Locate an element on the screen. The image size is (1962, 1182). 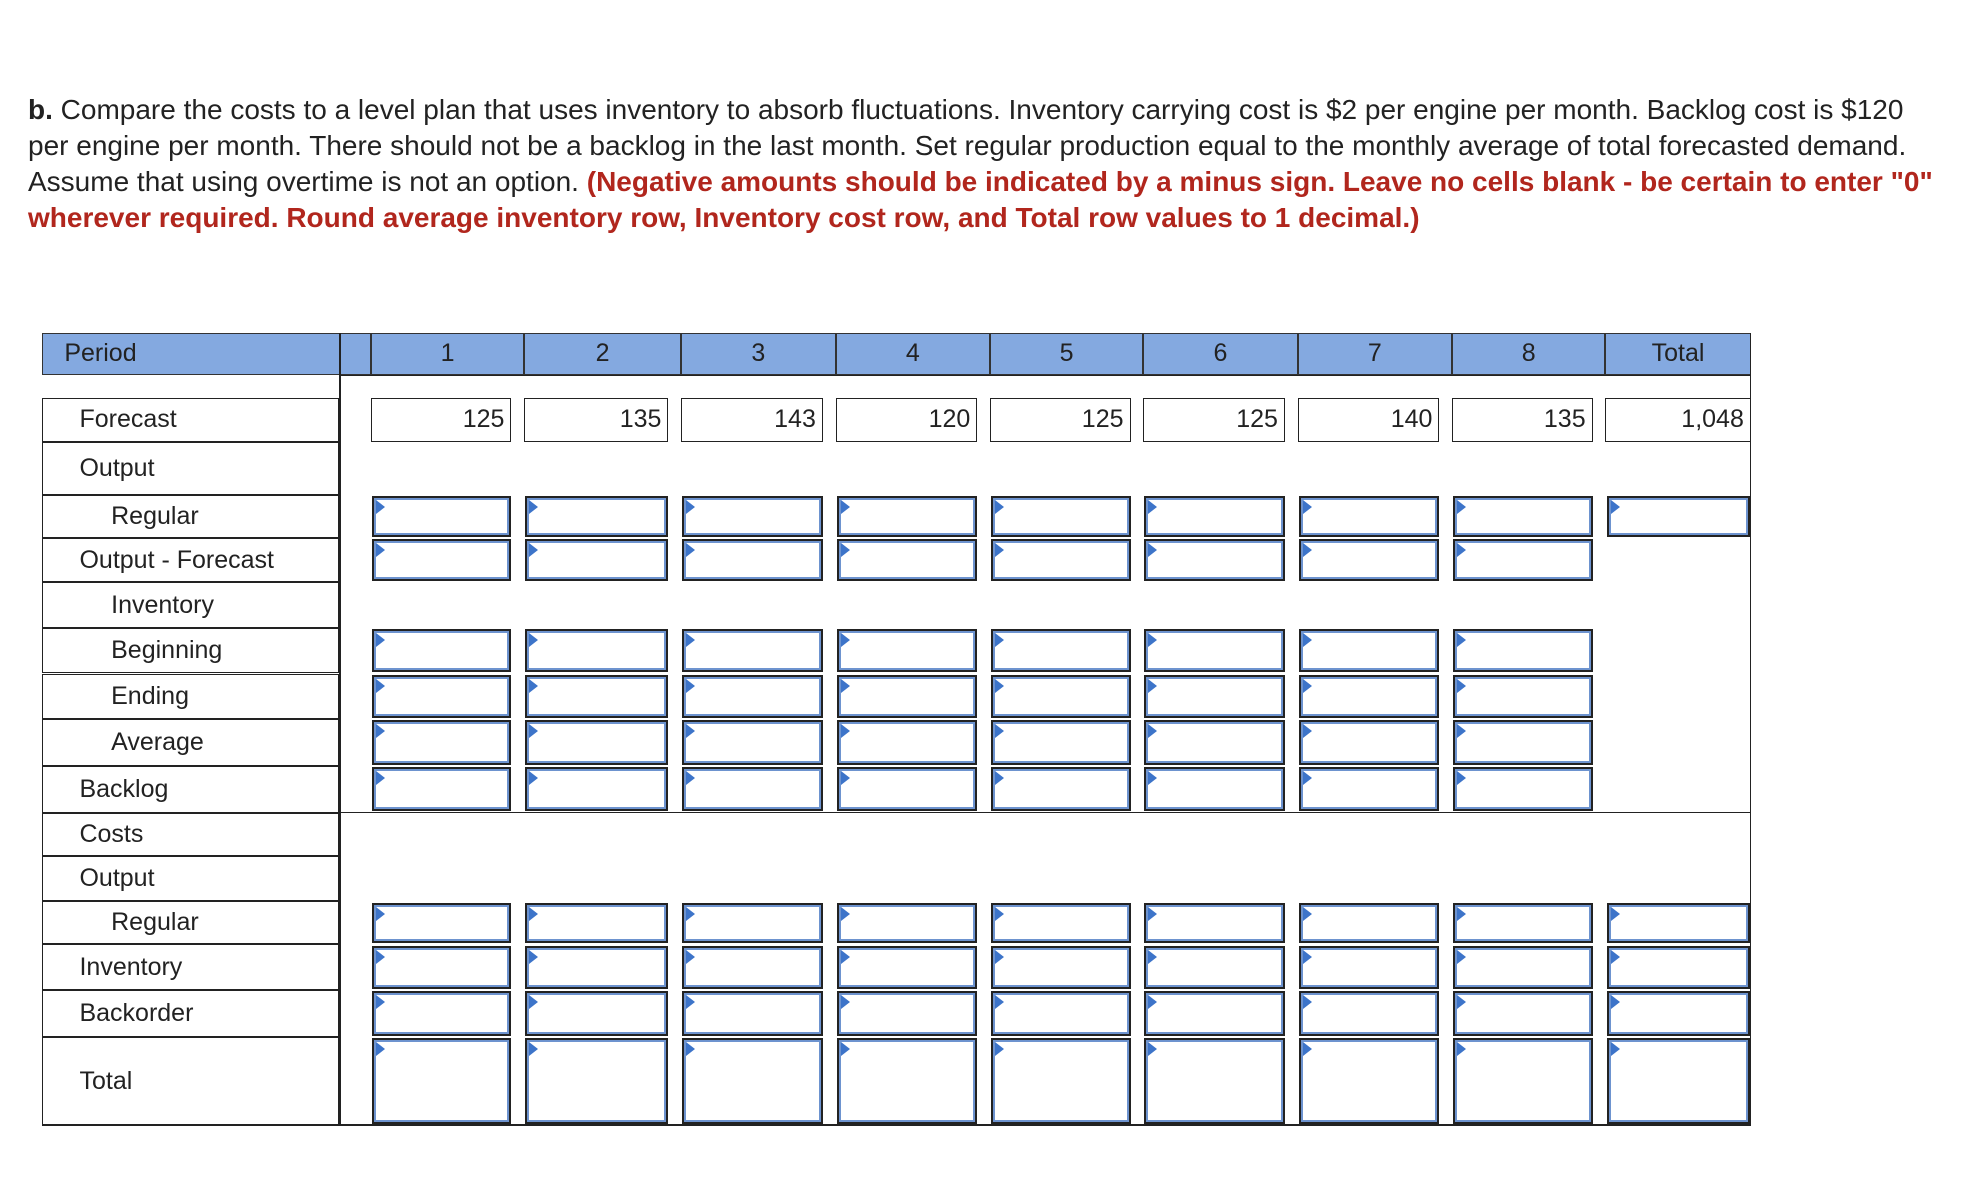
header-cell: Period is located at coordinates (206, 353).